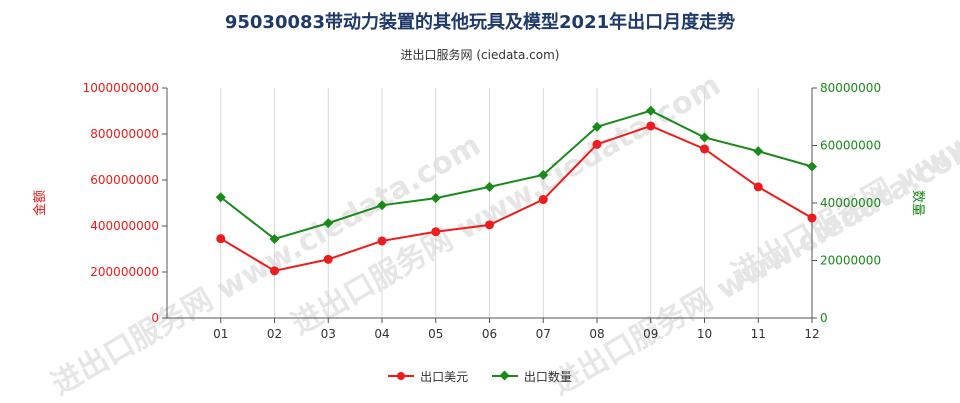 This screenshot has width=960, height=403. Describe the element at coordinates (850, 203) in the screenshot. I see `y-right-tick-label: 40000000` at that location.